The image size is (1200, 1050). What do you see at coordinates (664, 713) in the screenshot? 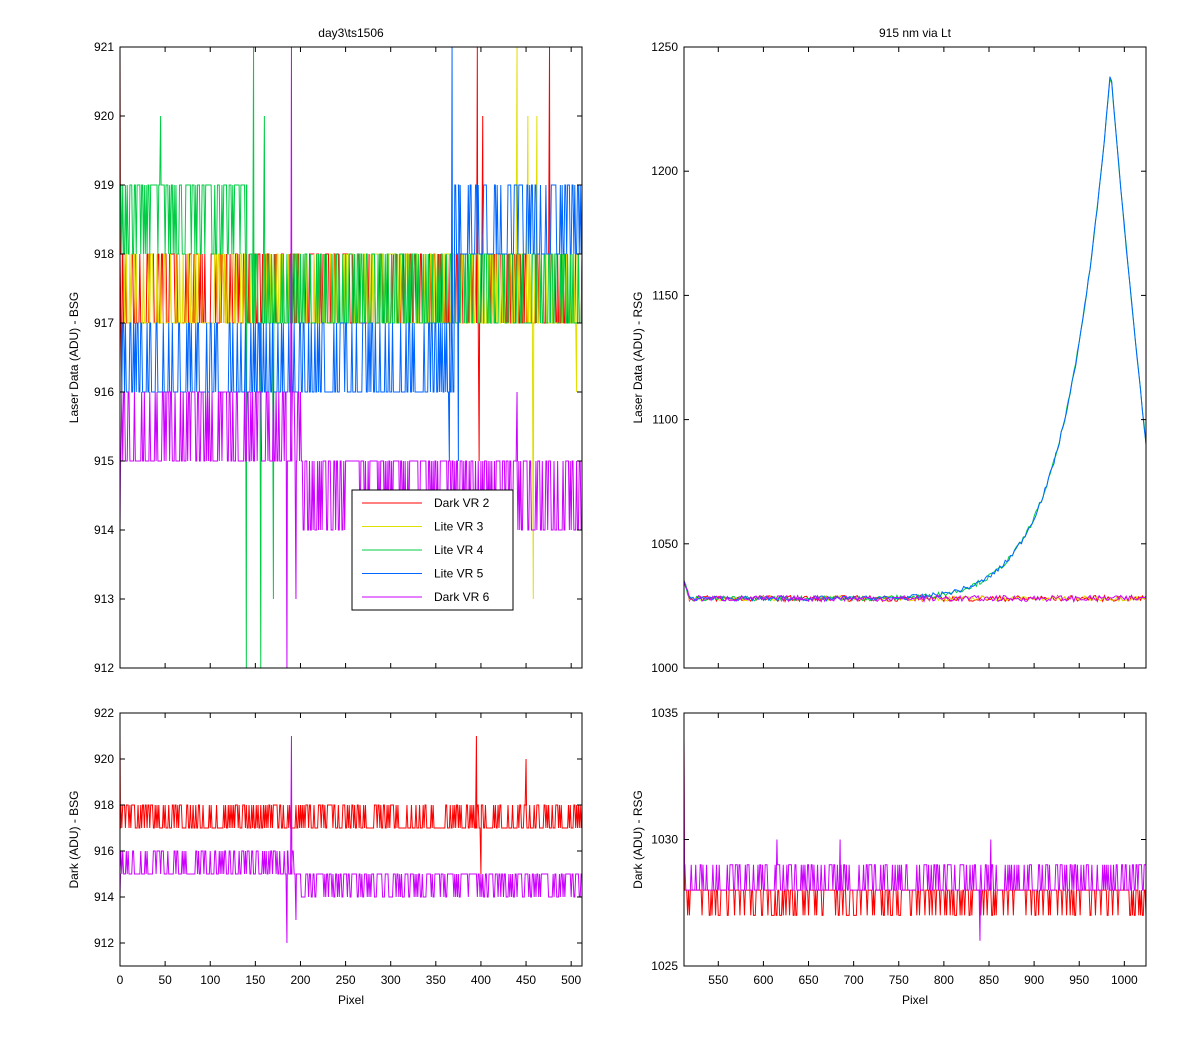
I see `y-tick-label: 1035` at bounding box center [664, 713].